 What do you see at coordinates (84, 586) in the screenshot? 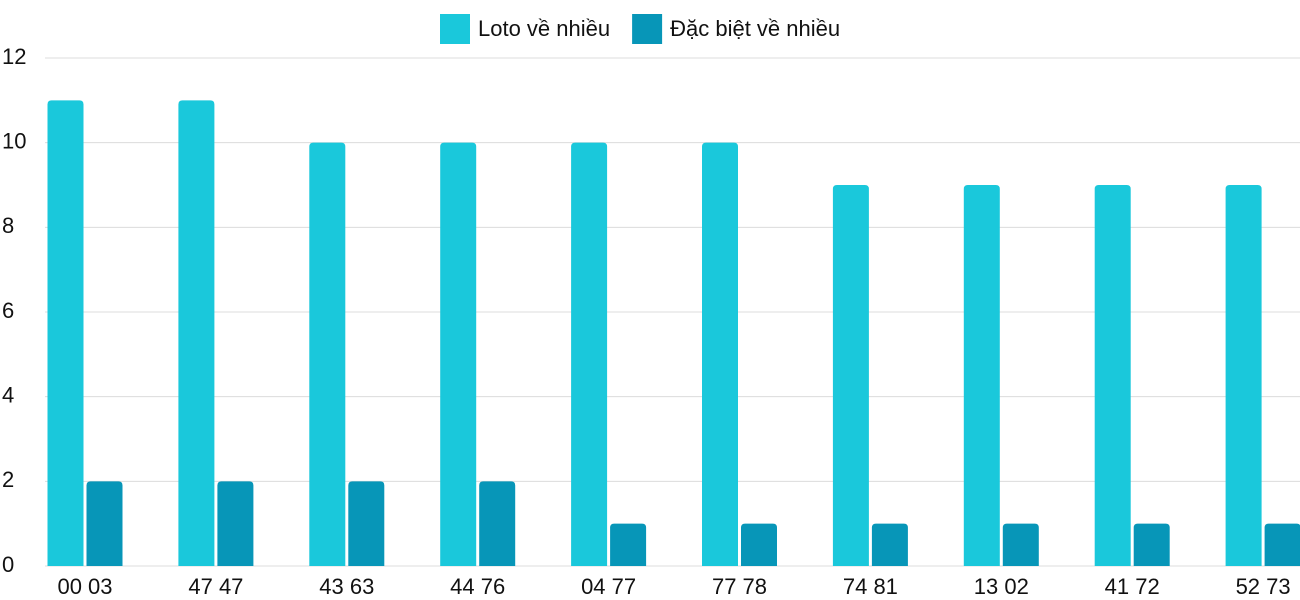
I see `x-tick-label: 00 03` at bounding box center [84, 586].